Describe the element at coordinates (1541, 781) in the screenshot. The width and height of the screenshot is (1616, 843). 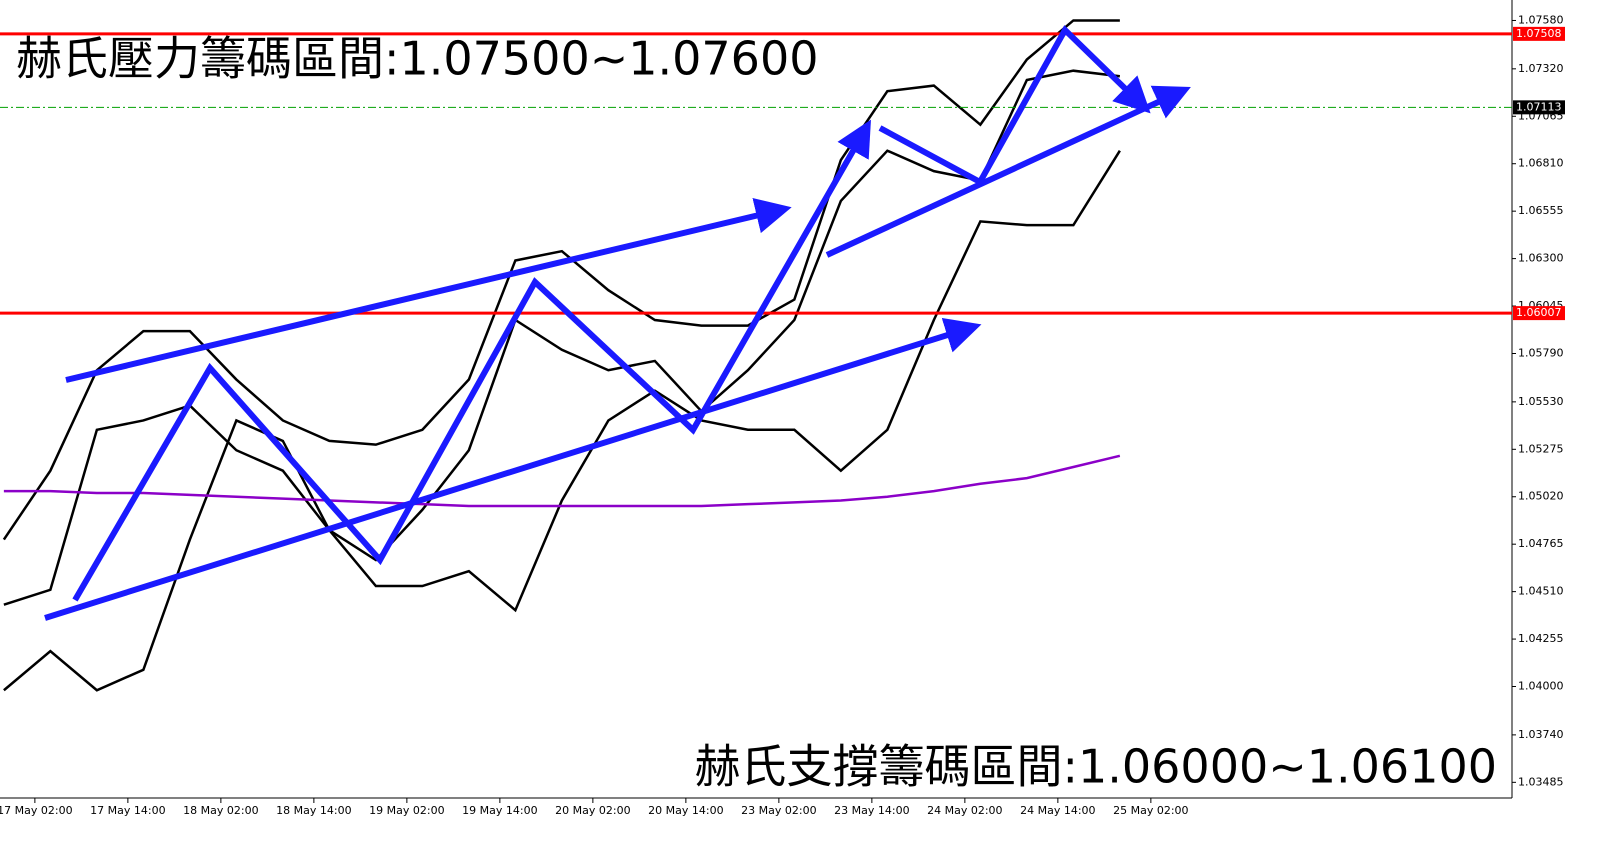
I see `y-tick-label: 1.03485` at that location.